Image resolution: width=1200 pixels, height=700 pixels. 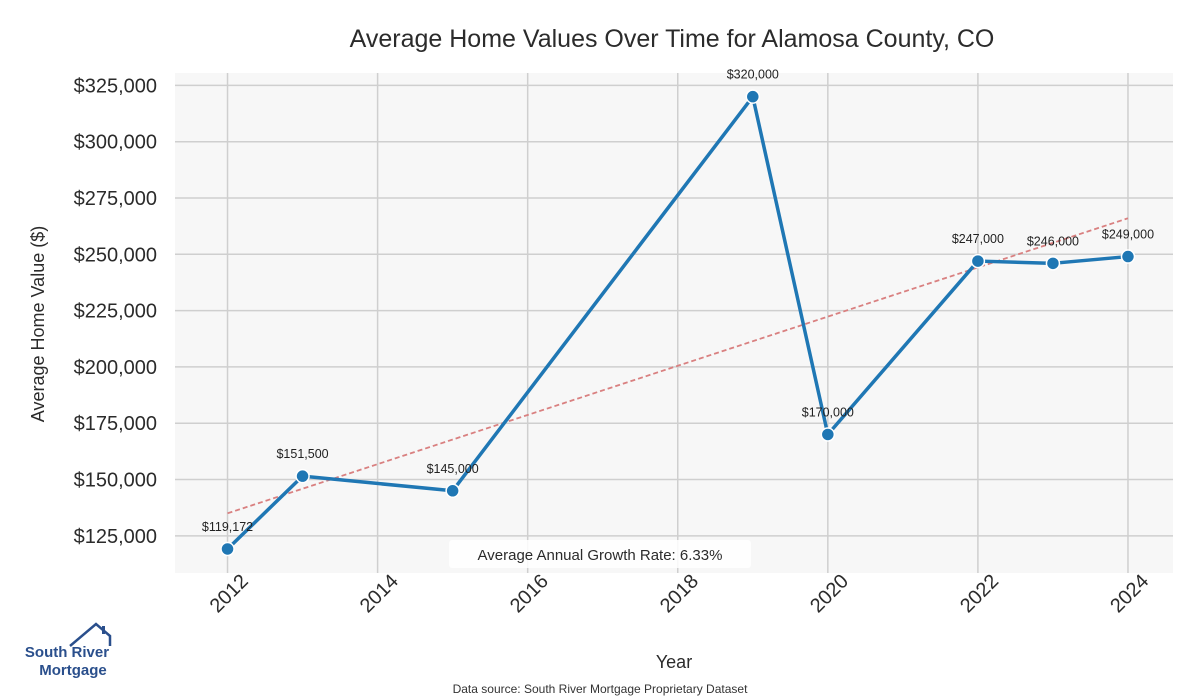 I want to click on data-label: $246,000, so click(x=1053, y=241).